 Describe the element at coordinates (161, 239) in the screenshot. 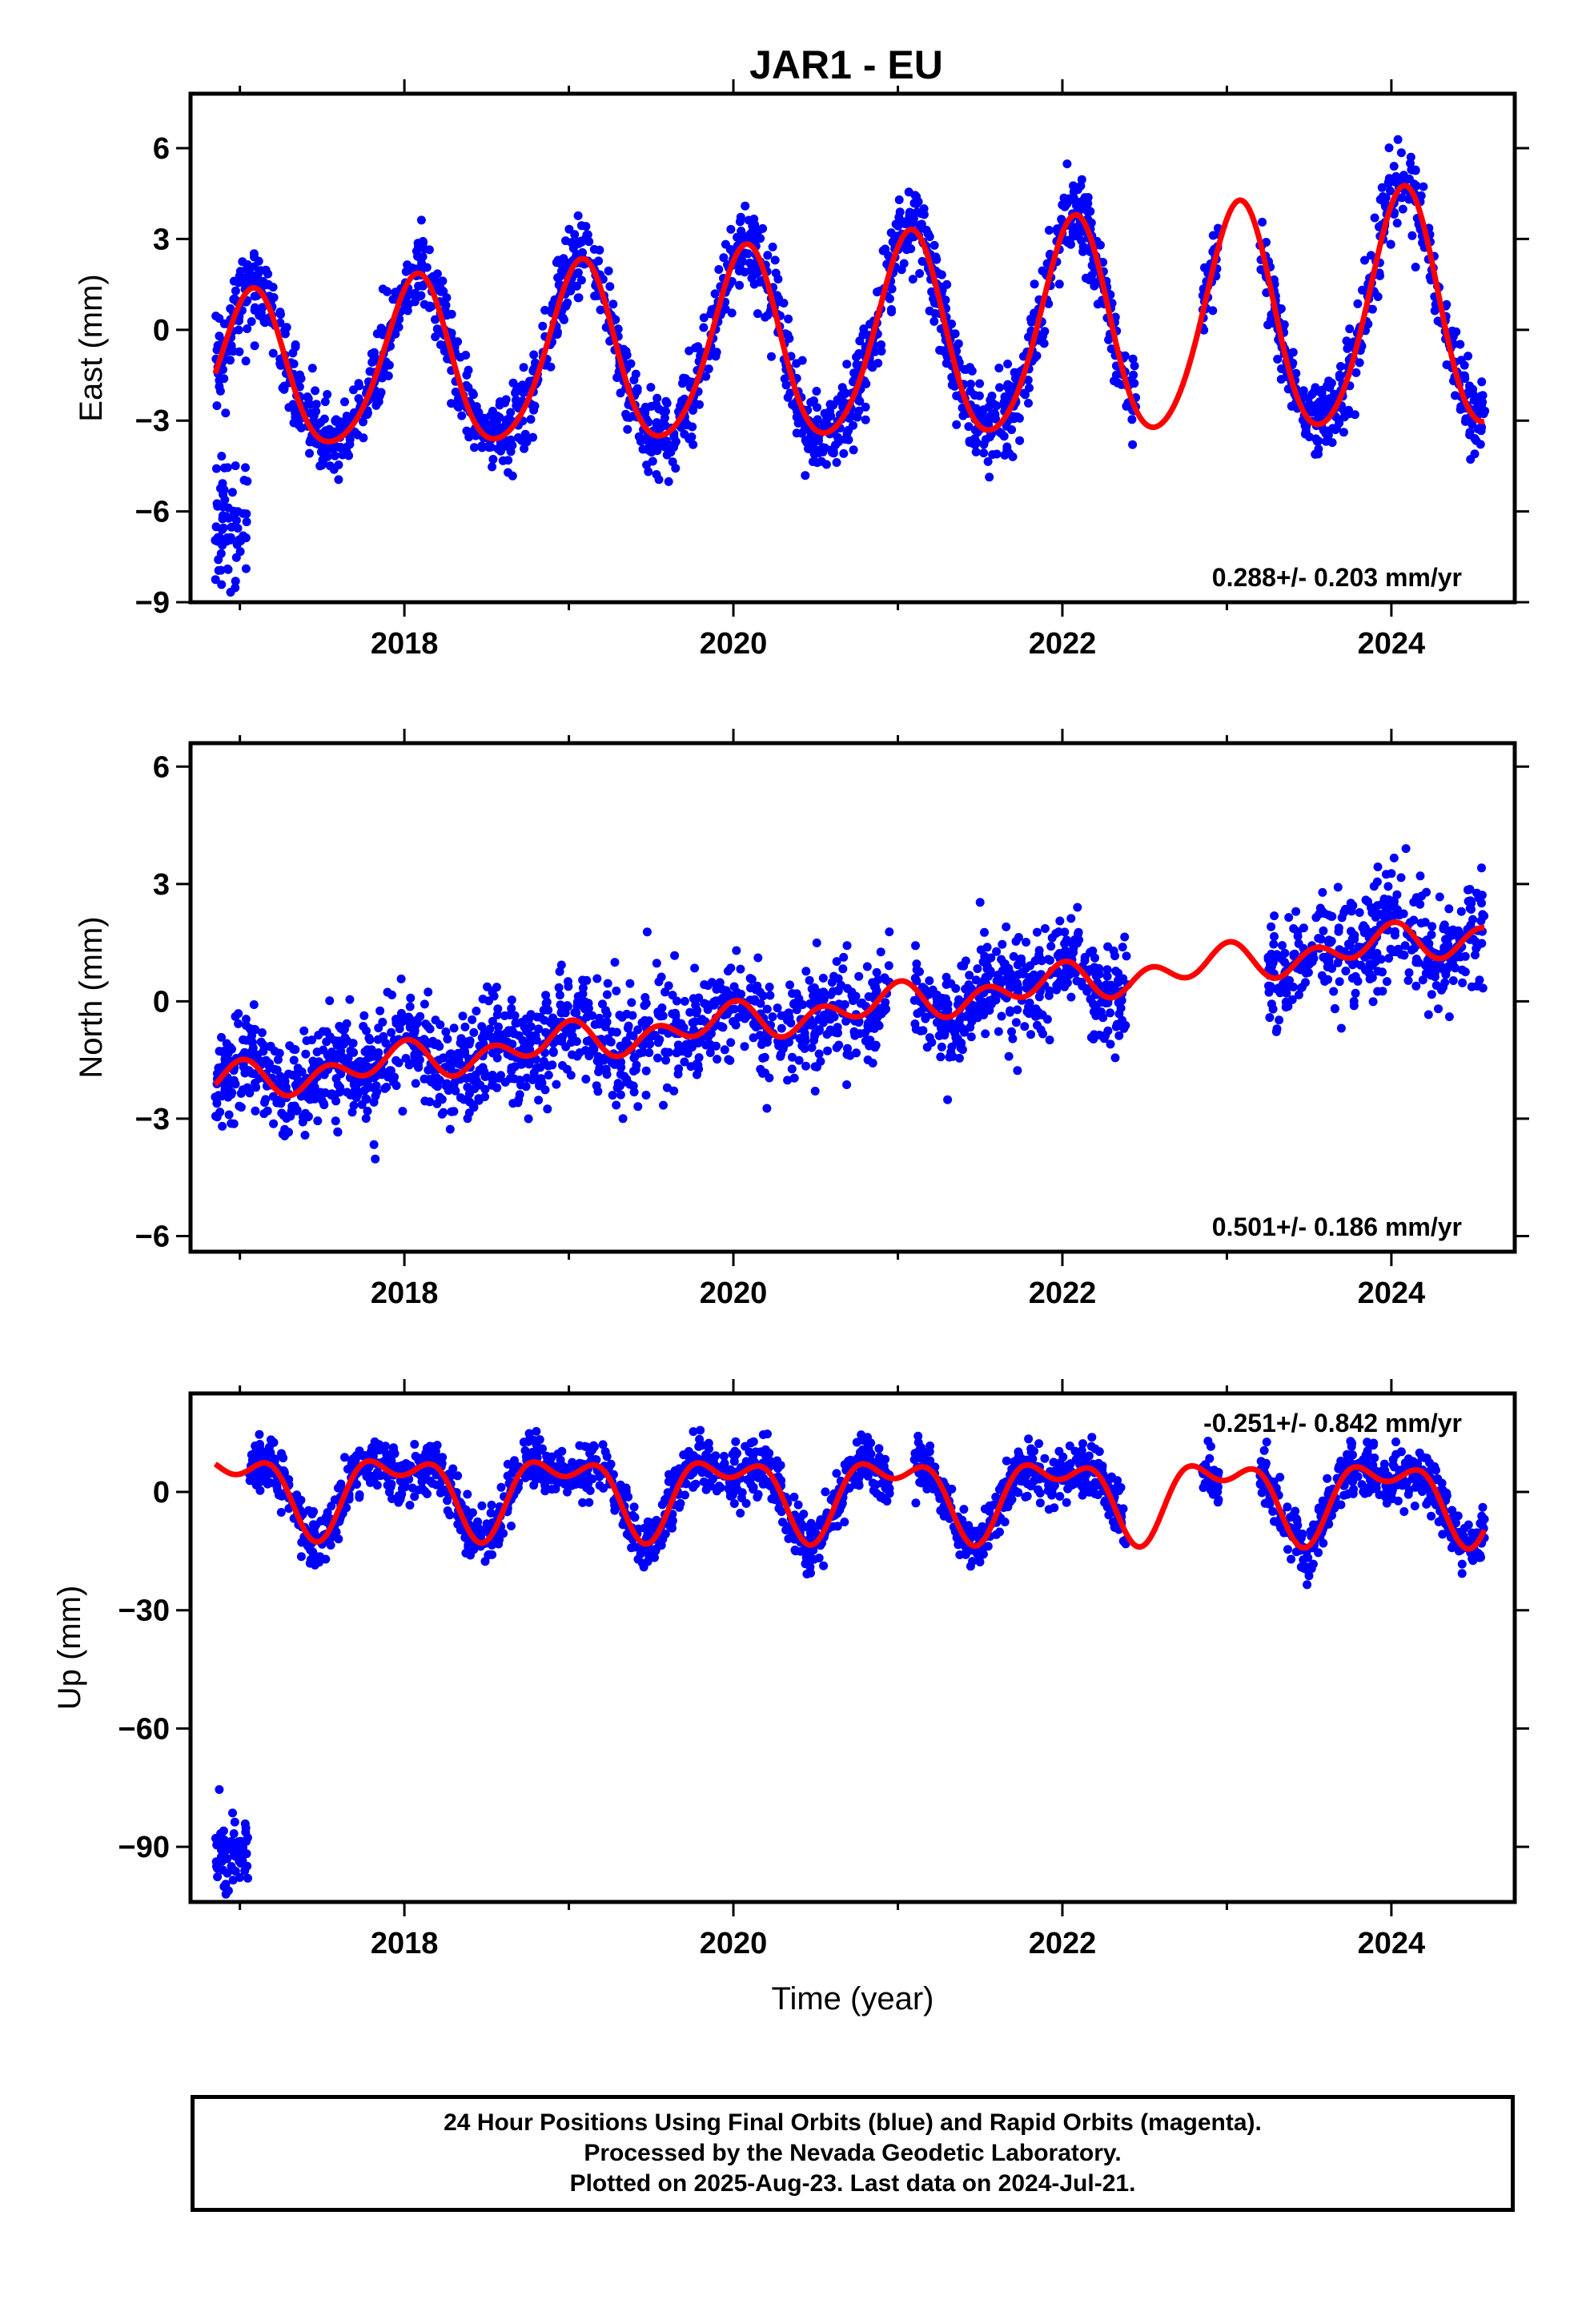

I see `y-tick-label: 3` at that location.